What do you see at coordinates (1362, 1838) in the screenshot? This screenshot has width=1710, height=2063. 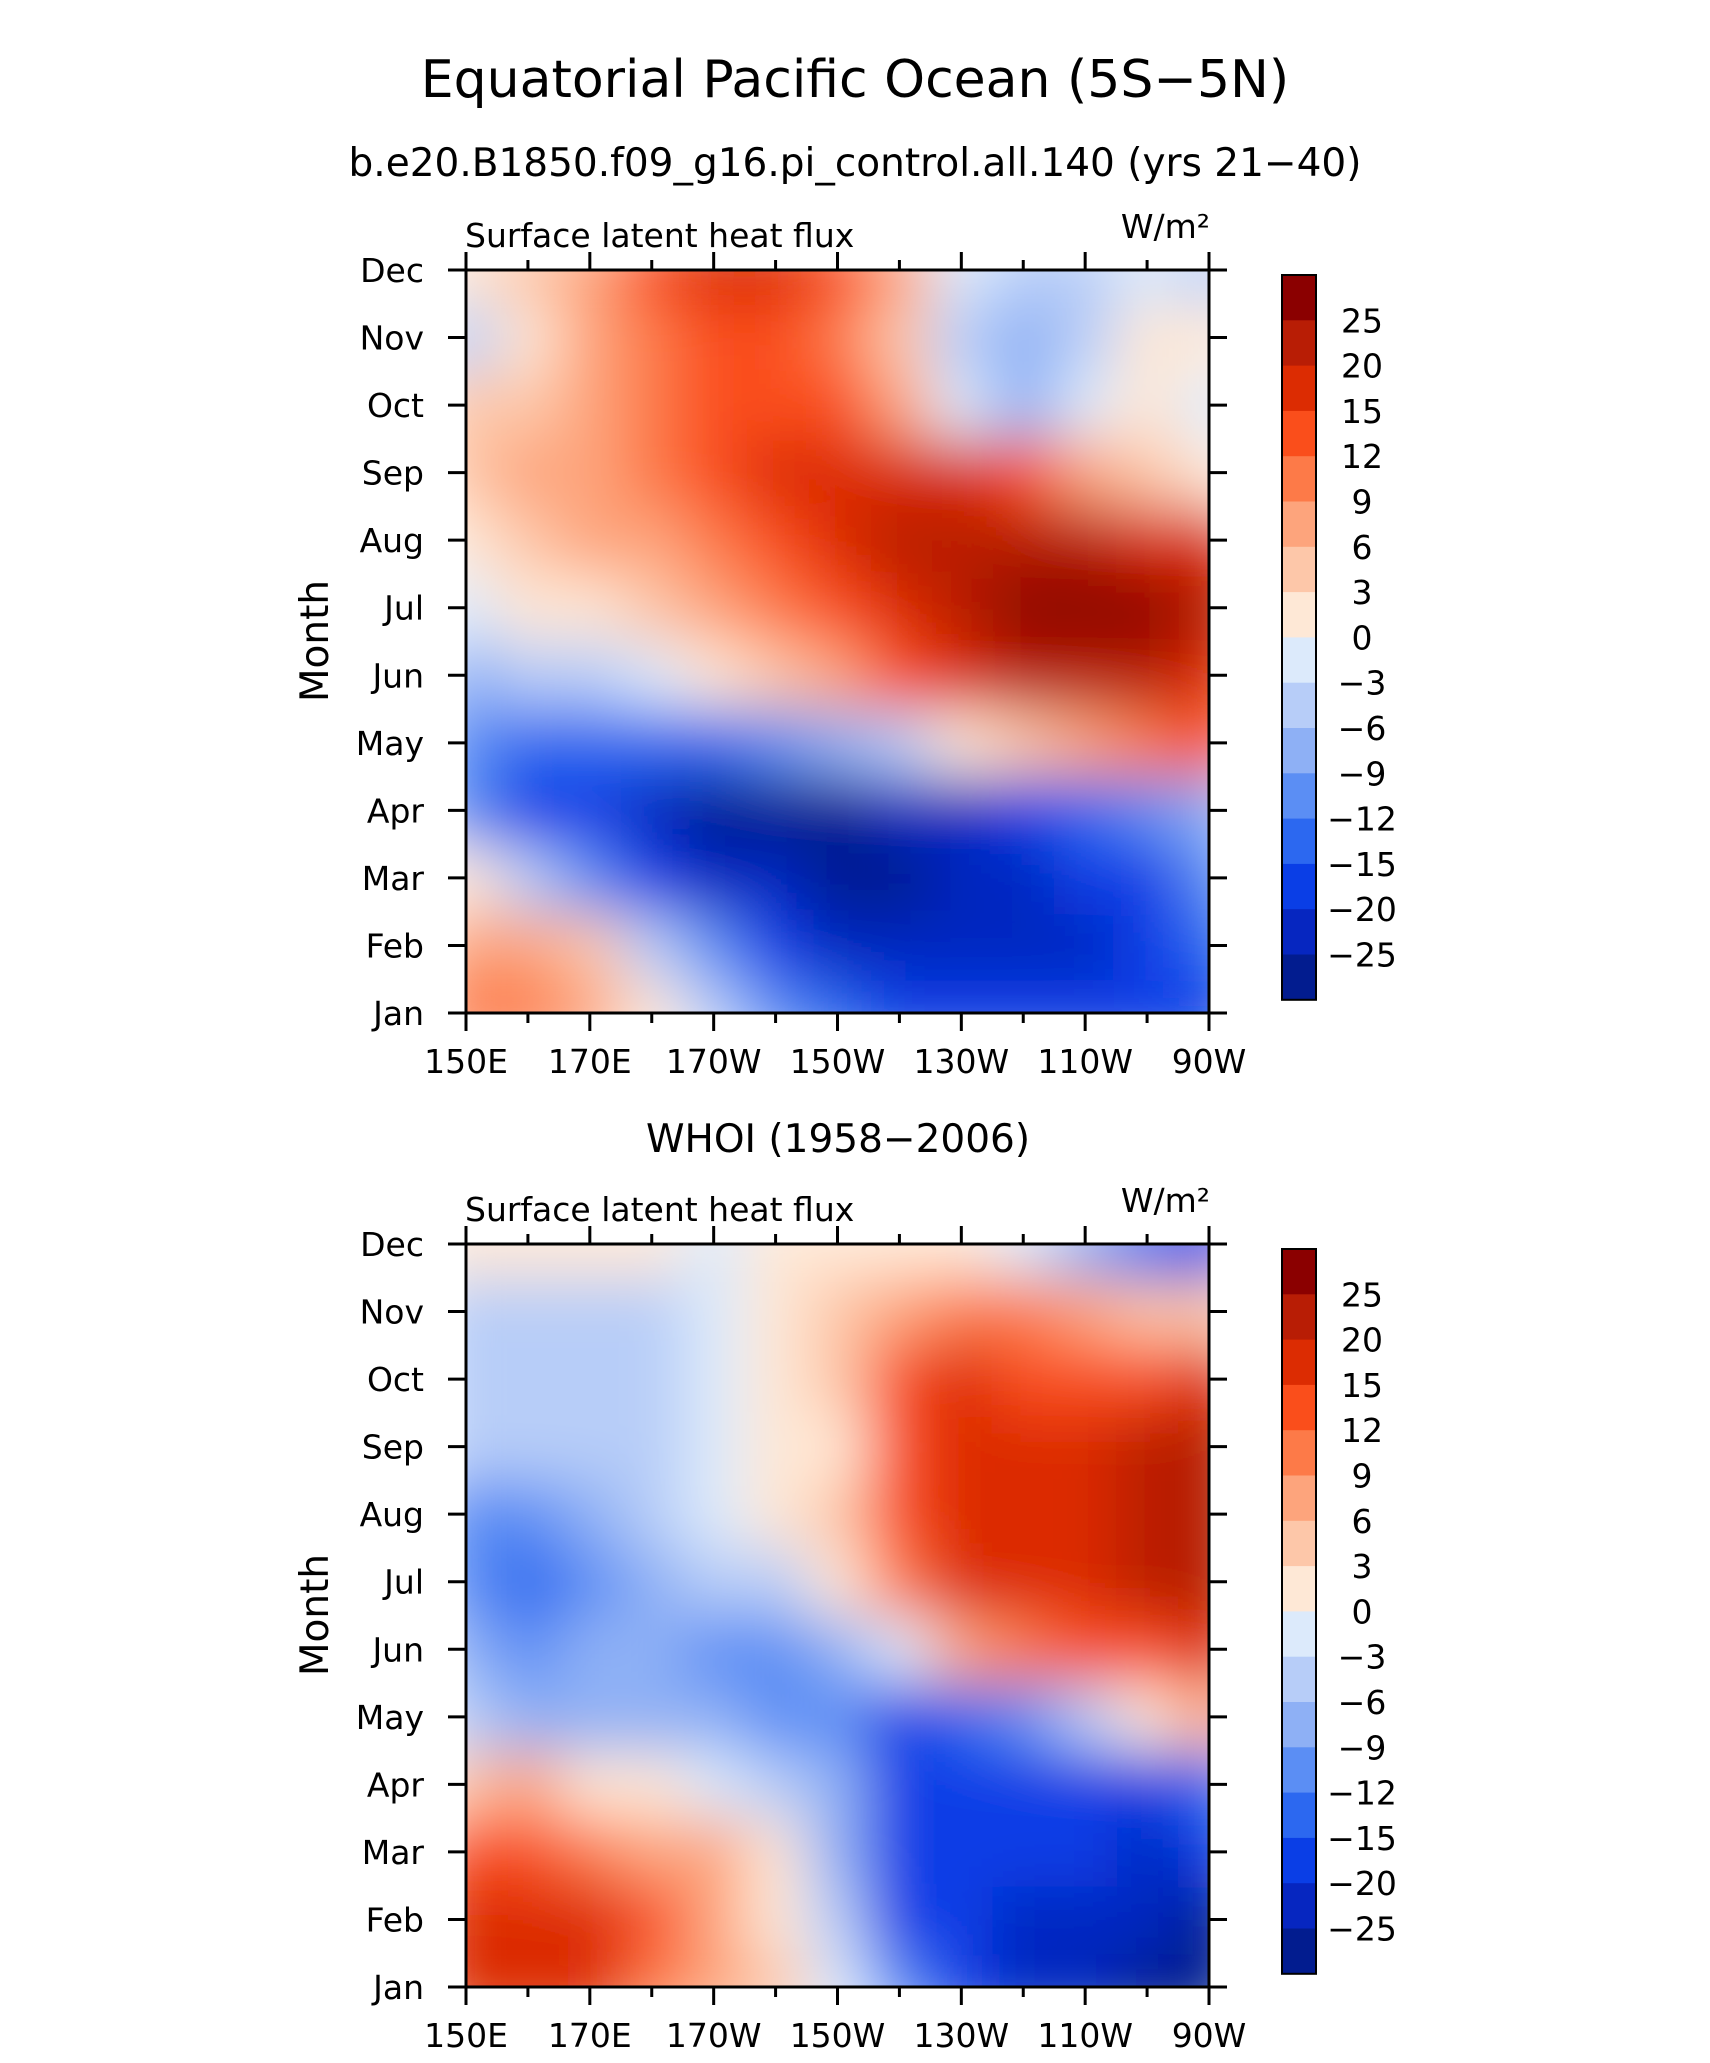 I see `colorbar-label: −15` at bounding box center [1362, 1838].